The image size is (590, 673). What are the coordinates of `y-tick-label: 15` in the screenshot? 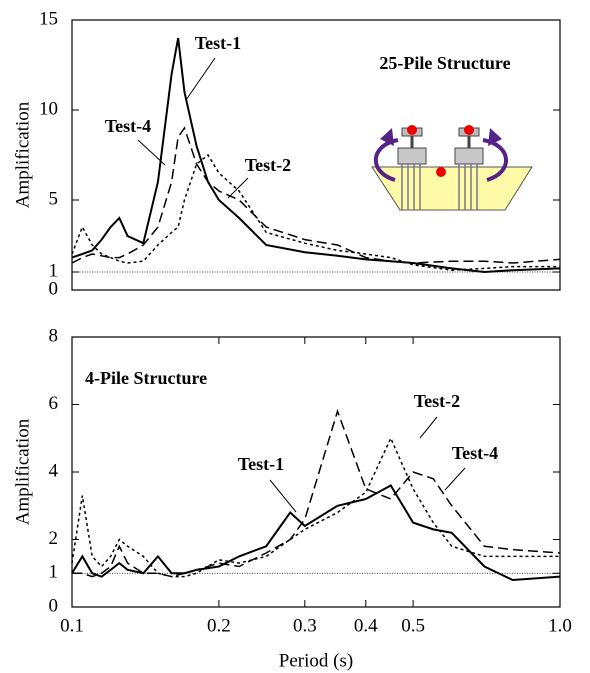 It's located at (48, 18).